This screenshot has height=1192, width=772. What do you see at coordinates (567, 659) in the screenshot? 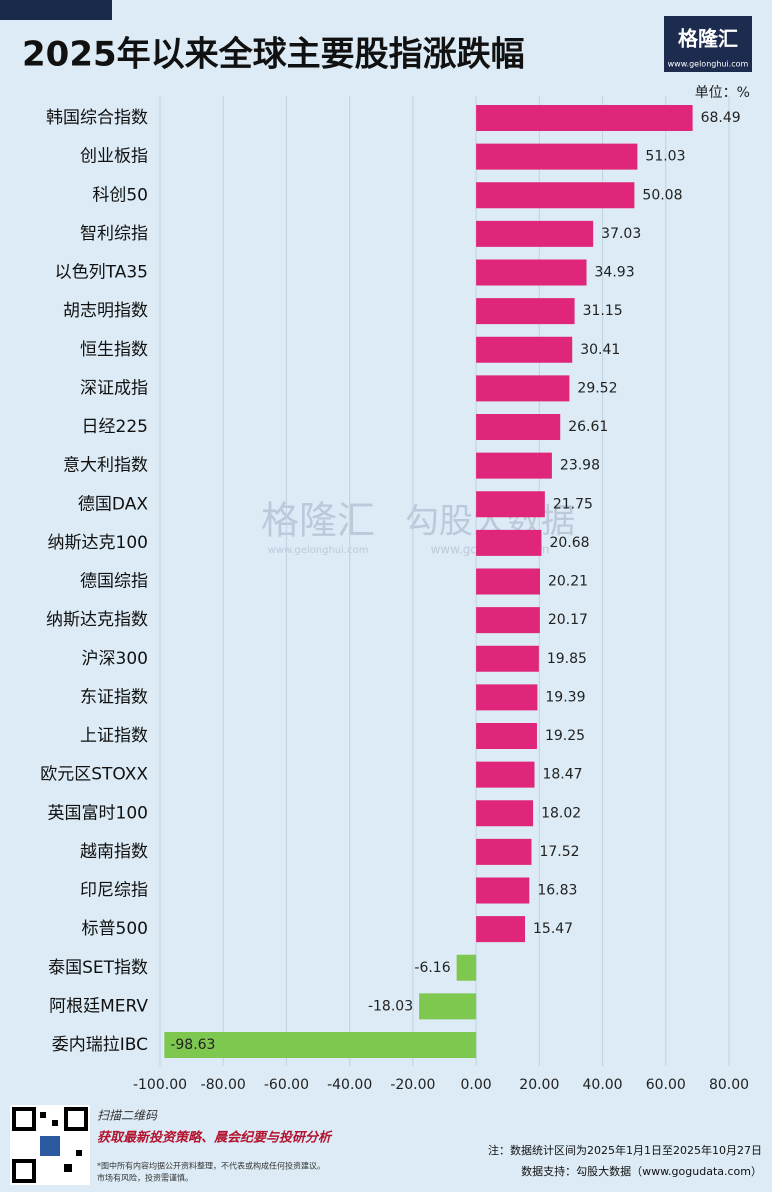
I see `value-label: 19.85` at bounding box center [567, 659].